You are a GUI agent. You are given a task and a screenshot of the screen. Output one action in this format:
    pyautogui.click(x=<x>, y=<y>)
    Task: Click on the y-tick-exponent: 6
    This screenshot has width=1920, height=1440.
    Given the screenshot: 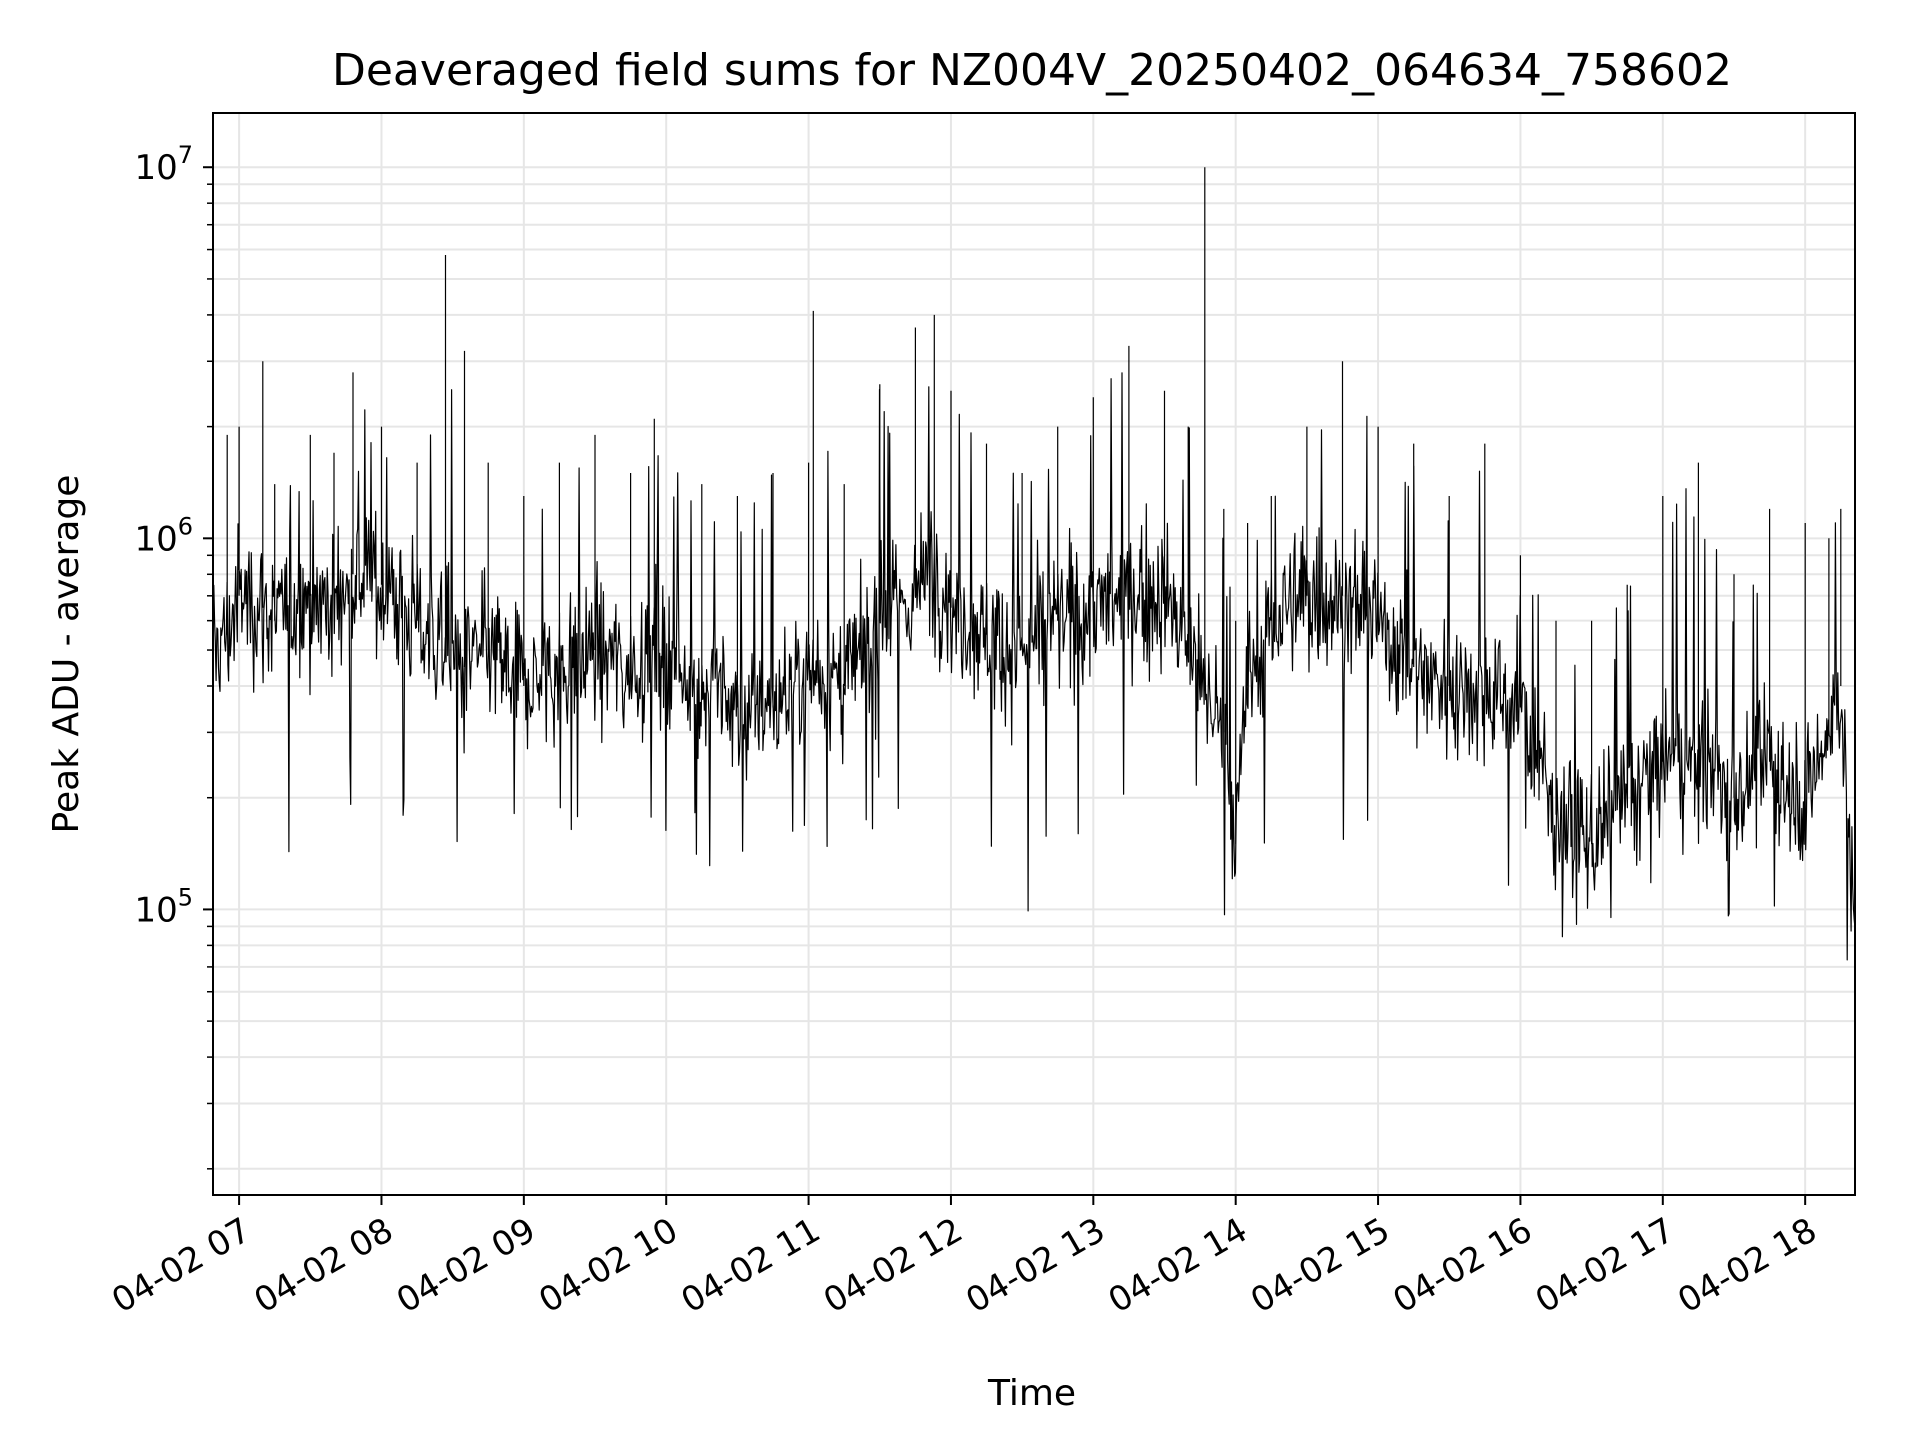 What is the action you would take?
    pyautogui.click(x=185, y=526)
    